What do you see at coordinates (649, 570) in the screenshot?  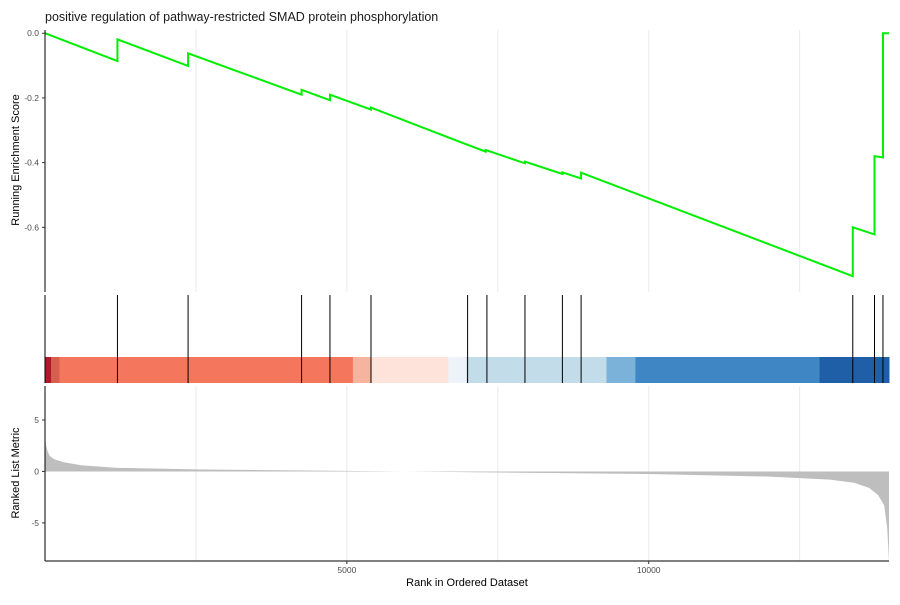 I see `x-tick-label: 10000` at bounding box center [649, 570].